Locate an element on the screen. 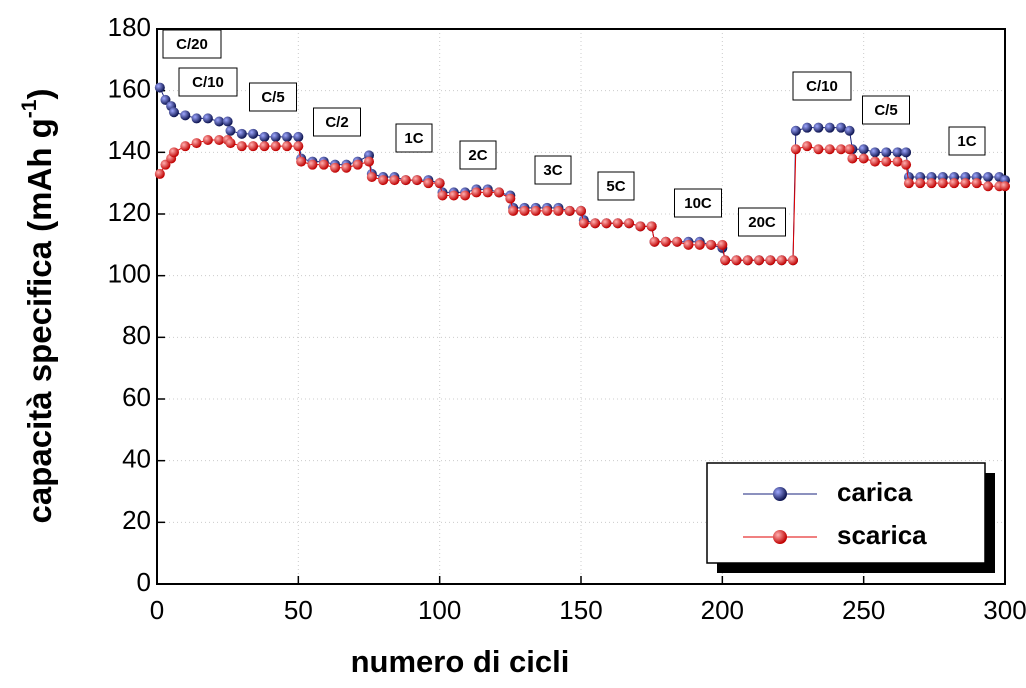 The width and height of the screenshot is (1026, 688). annotation-label: 2C is located at coordinates (477, 155).